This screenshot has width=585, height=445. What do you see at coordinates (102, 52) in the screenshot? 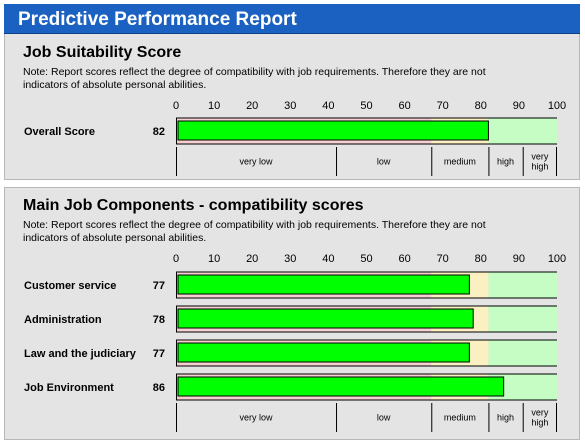
I see `job-suitability-title: Job Suitability Score` at bounding box center [102, 52].